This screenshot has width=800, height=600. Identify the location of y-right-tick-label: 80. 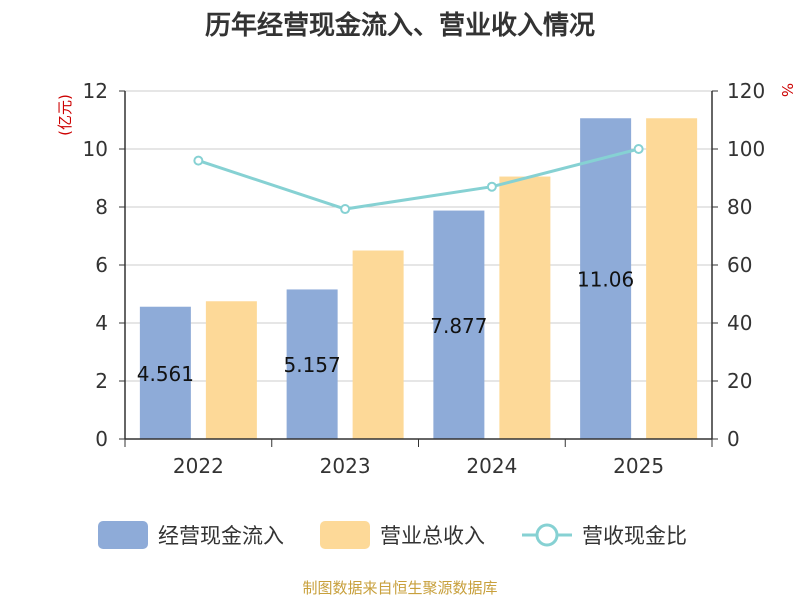
(739, 207).